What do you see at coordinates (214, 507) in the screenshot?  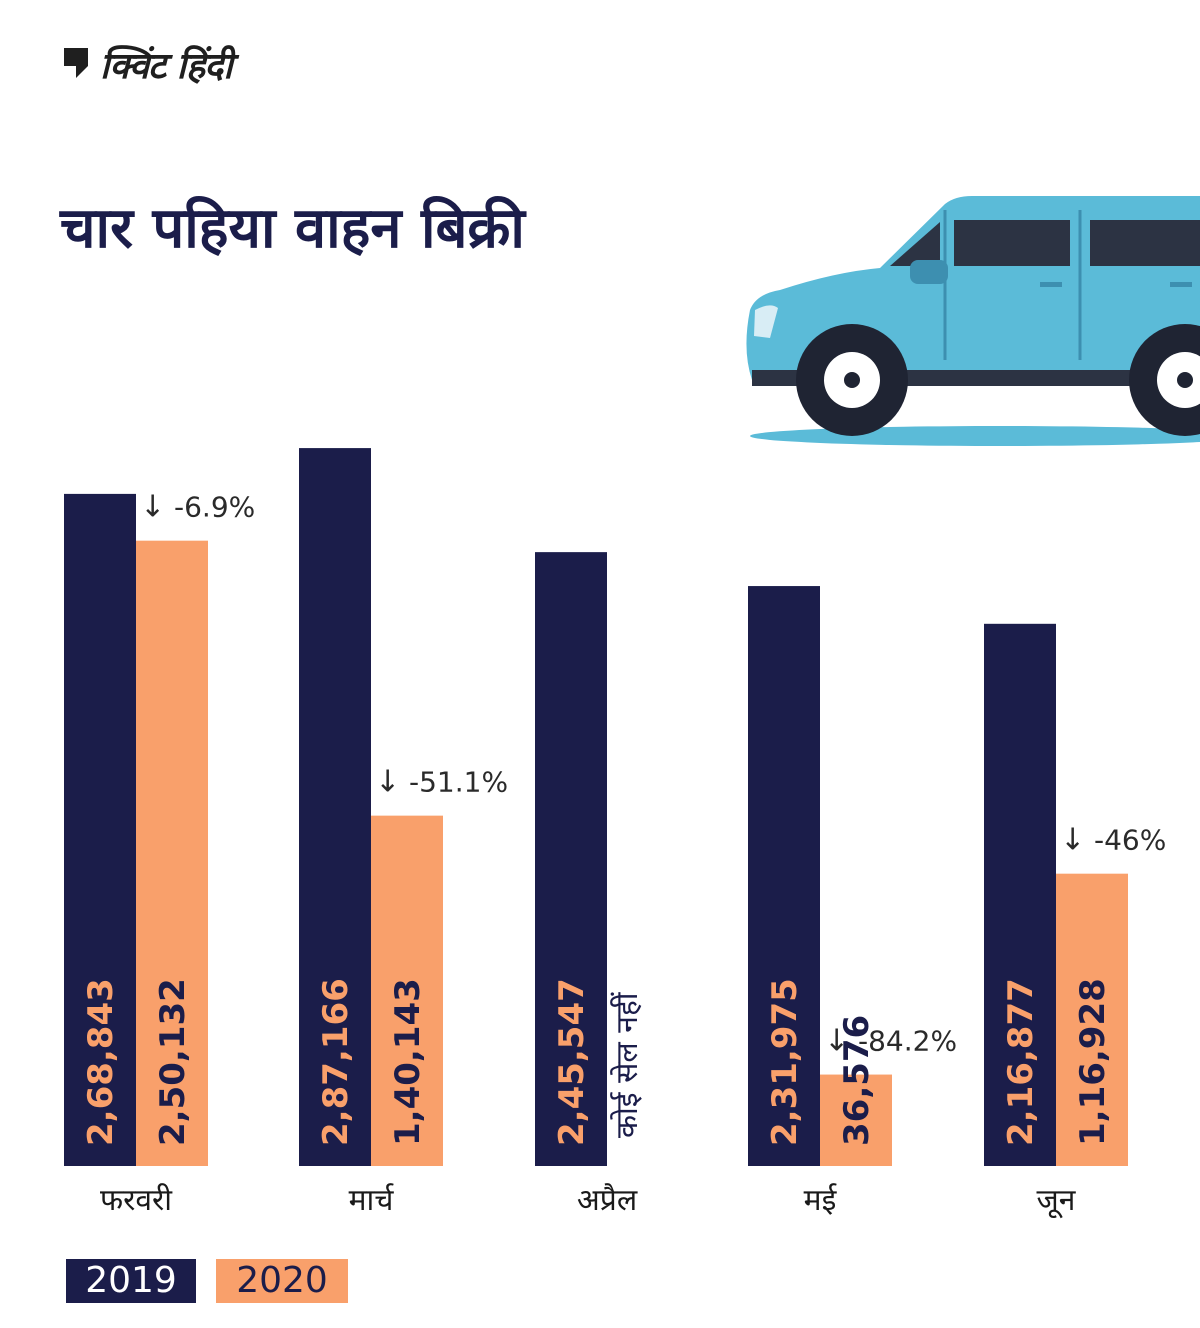 I see `change-label: -6.9%` at bounding box center [214, 507].